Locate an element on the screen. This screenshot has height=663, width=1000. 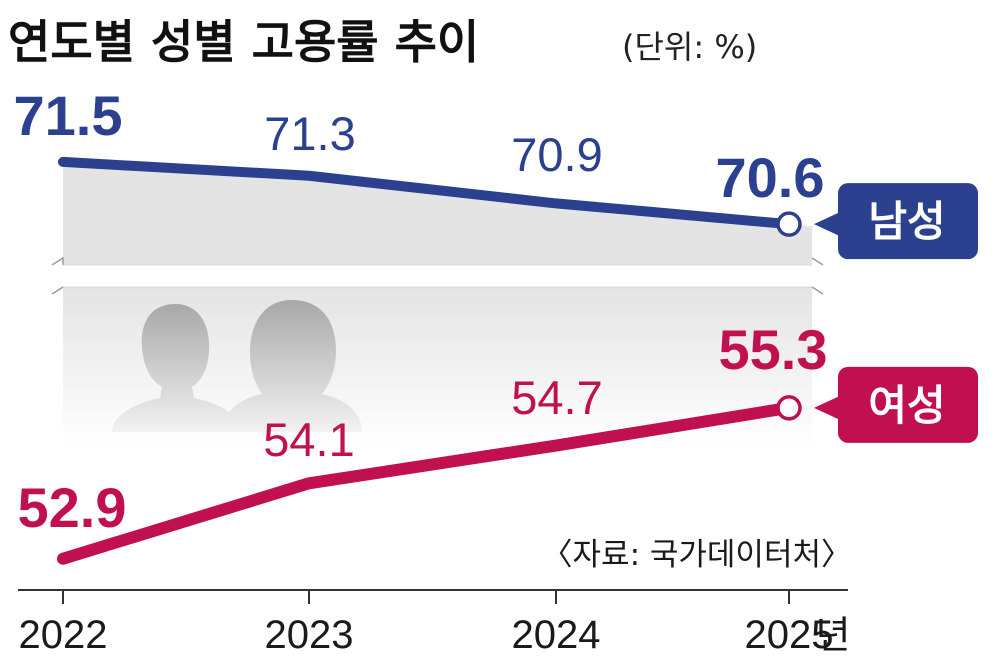
man-silhouette is located at coordinates (177, 368).